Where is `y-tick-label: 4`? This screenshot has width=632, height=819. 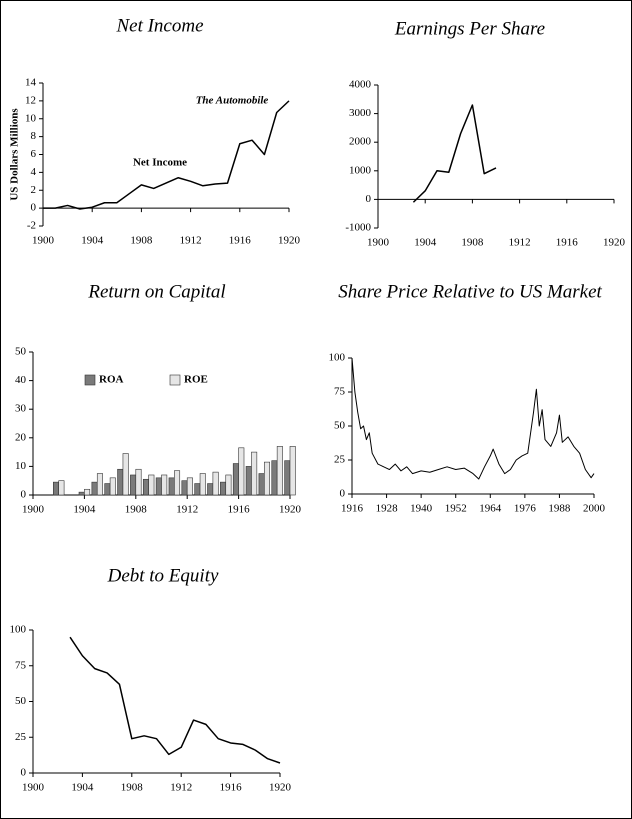
y-tick-label: 4 is located at coordinates (34, 172).